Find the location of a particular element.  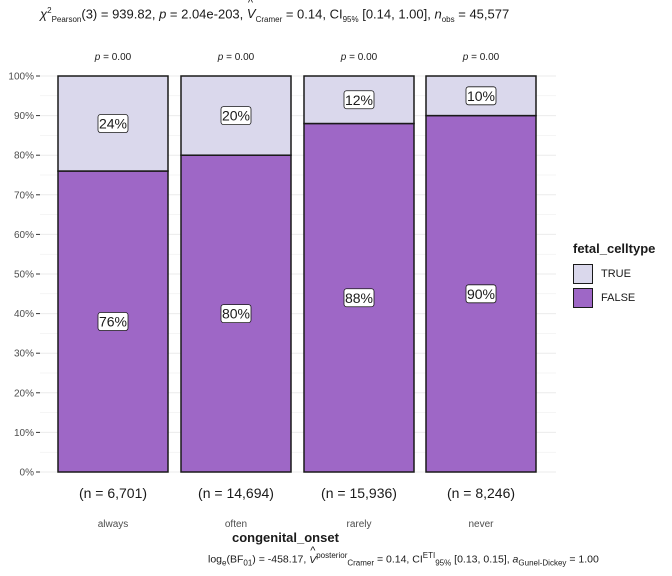

x-tick-label: rarely is located at coordinates (358, 524).